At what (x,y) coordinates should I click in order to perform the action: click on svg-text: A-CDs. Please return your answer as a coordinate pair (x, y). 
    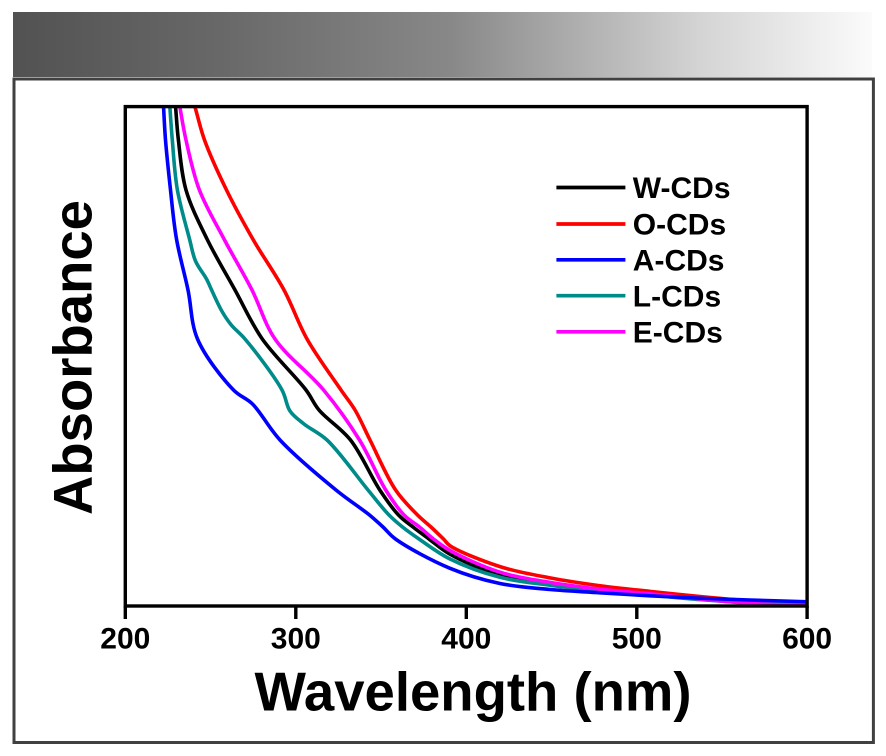
    Looking at the image, I should click on (679, 261).